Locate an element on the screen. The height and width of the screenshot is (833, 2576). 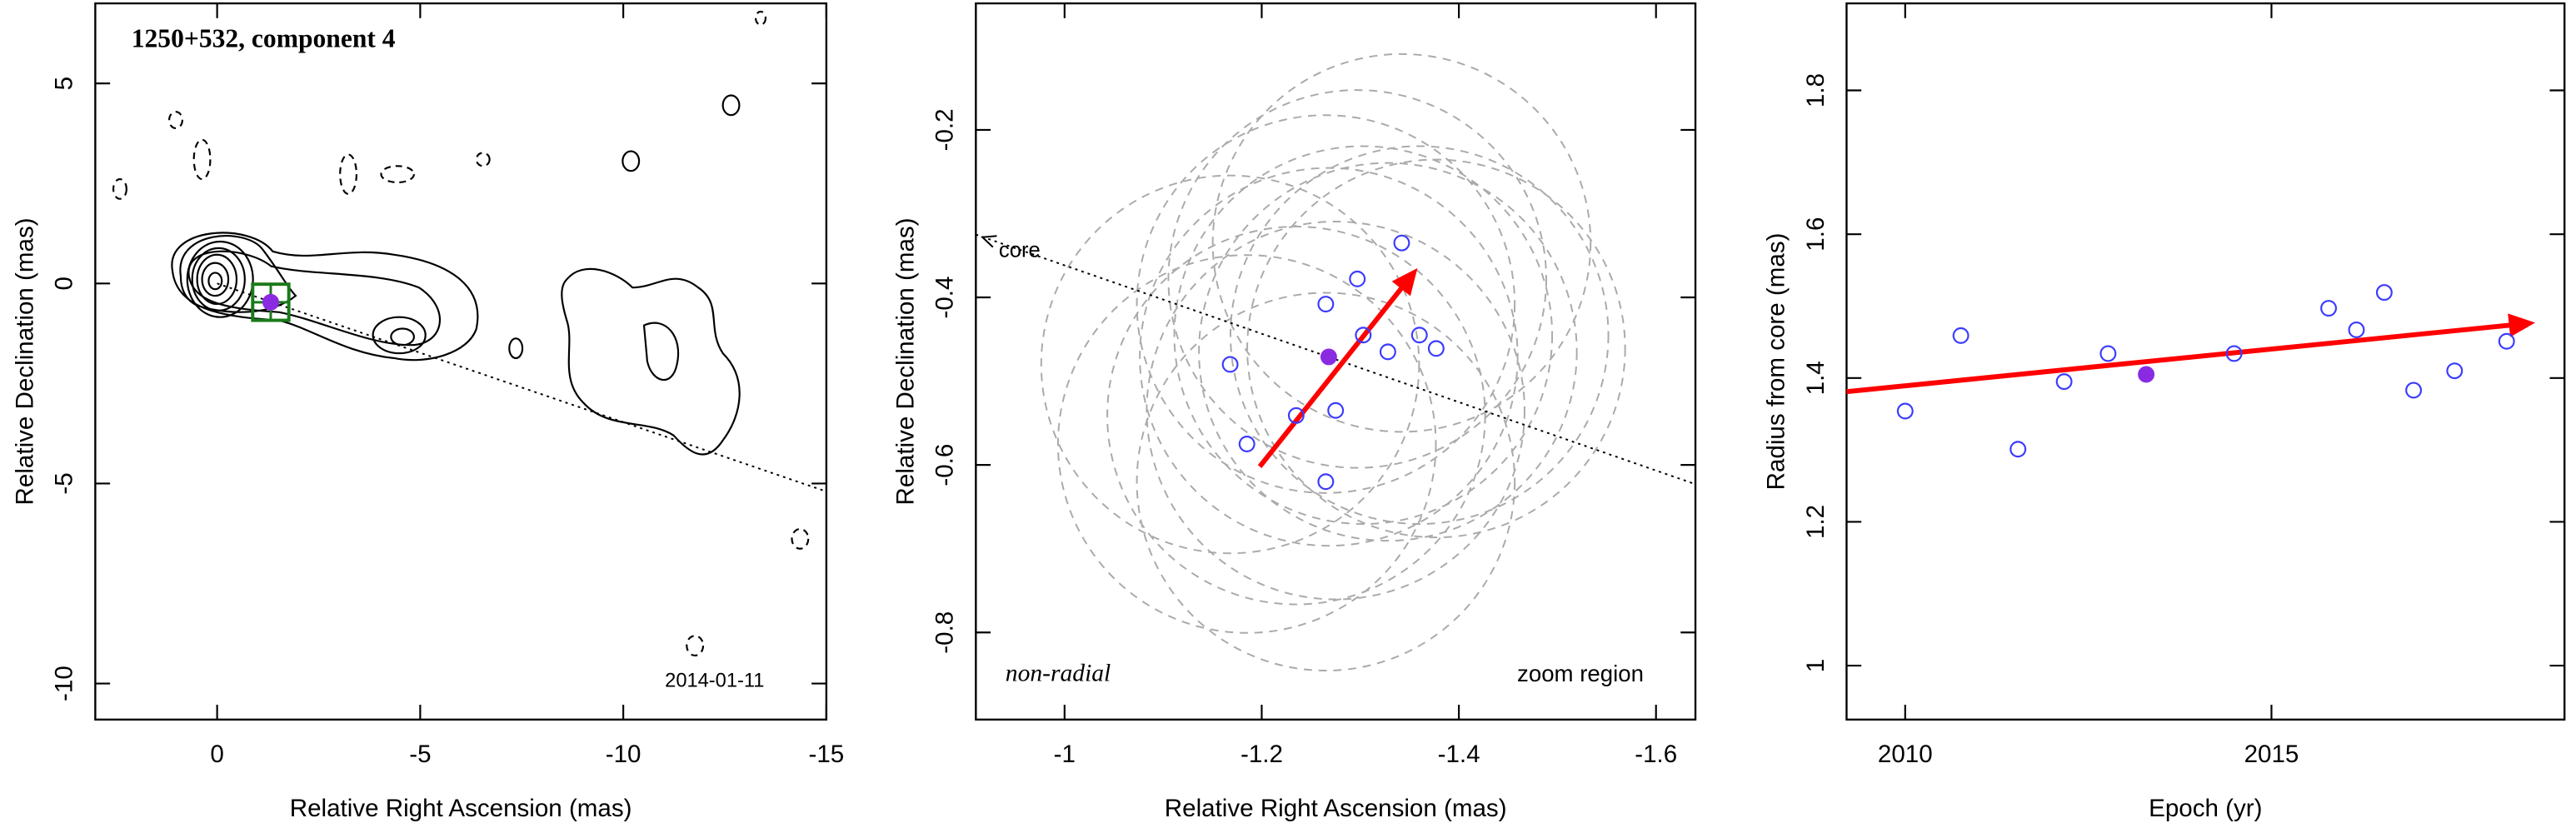
x-tick-label: -10 is located at coordinates (624, 754).